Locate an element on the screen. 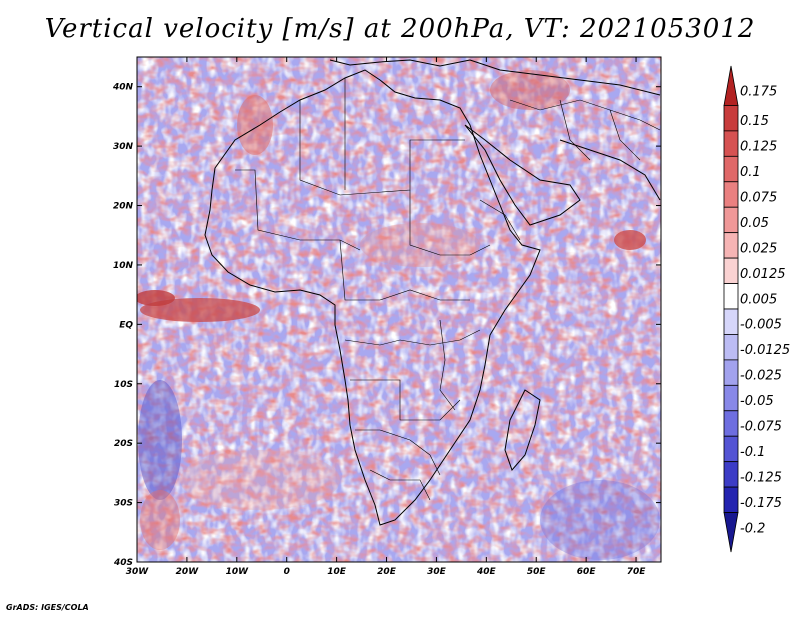  colorbar-label: 0.075 is located at coordinates (758, 198).